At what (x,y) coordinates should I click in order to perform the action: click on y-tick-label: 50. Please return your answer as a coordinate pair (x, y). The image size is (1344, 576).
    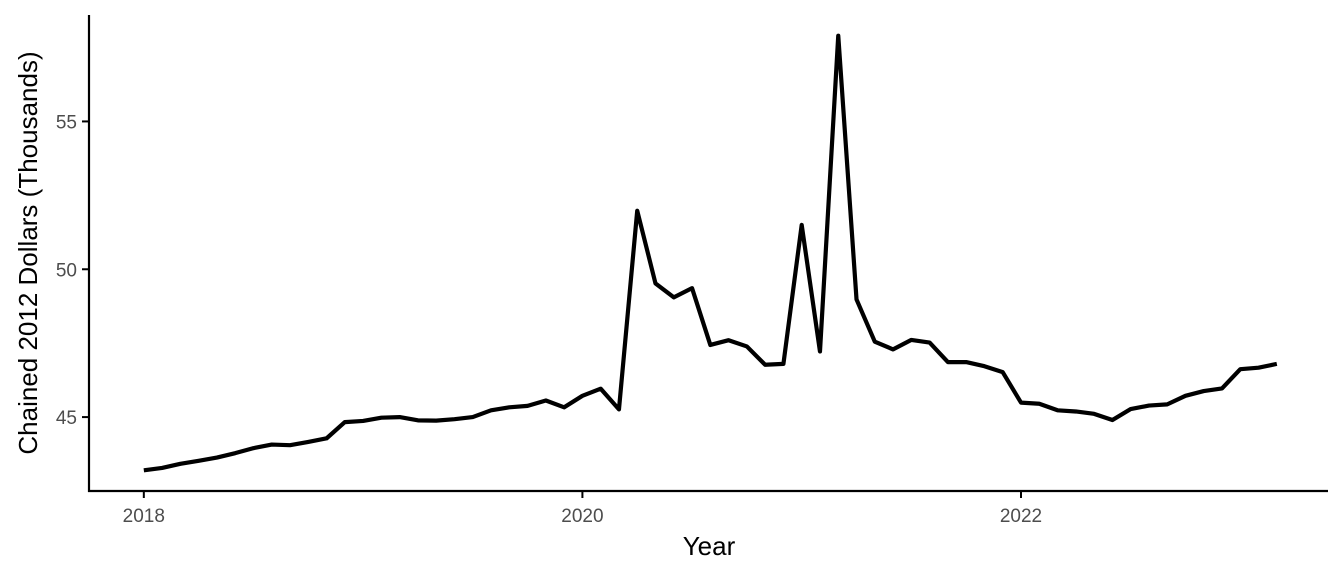
    Looking at the image, I should click on (66, 270).